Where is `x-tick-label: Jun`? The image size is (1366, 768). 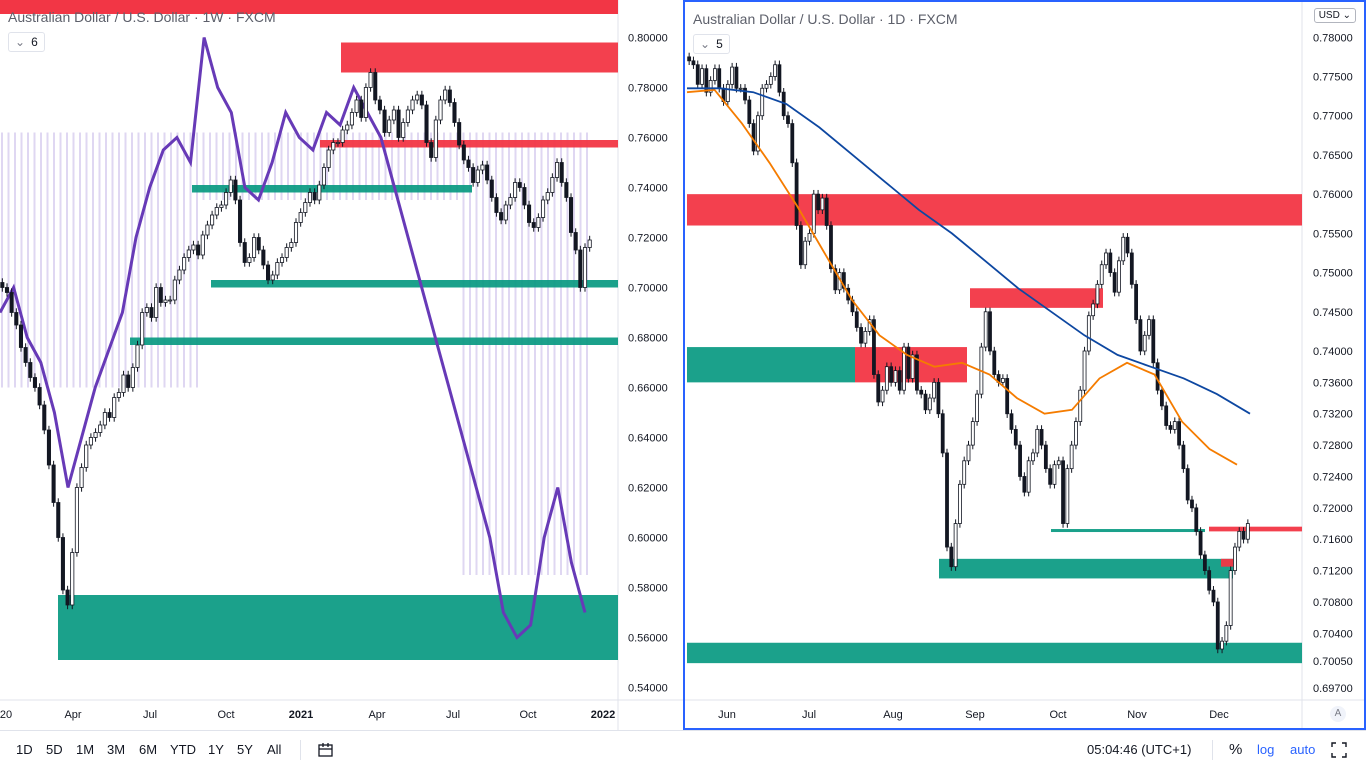 x-tick-label: Jun is located at coordinates (727, 715).